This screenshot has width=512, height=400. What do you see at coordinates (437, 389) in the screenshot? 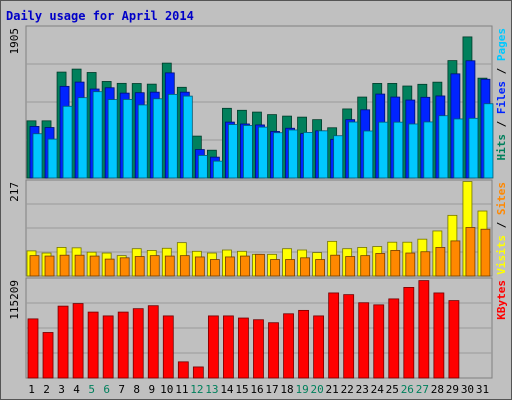
I see `x-tick-label: 28` at bounding box center [437, 389].